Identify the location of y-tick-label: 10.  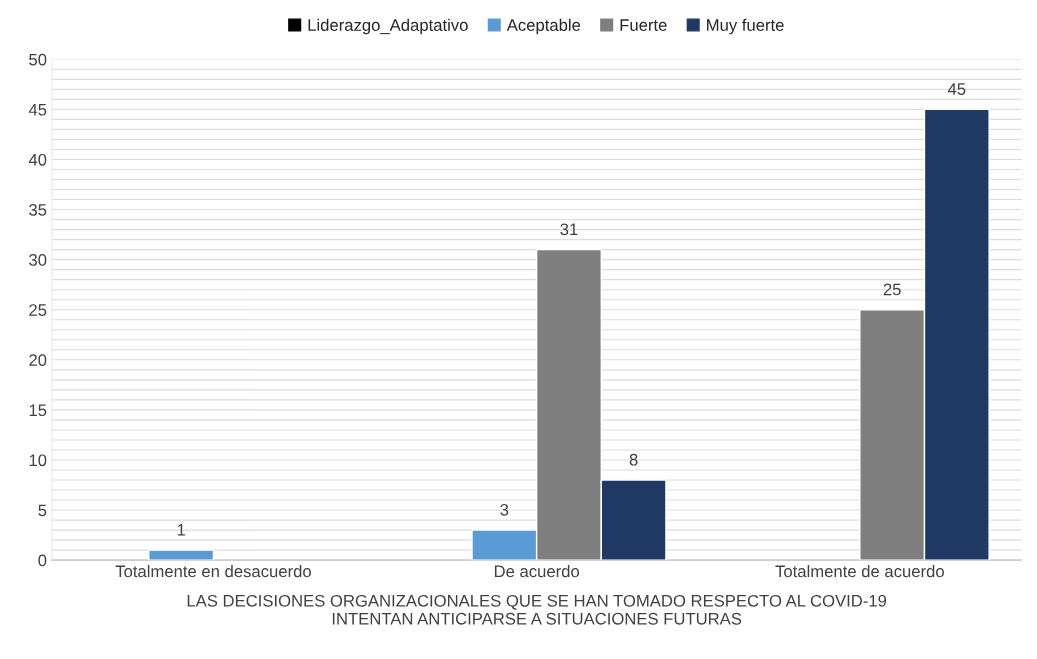
(38, 460).